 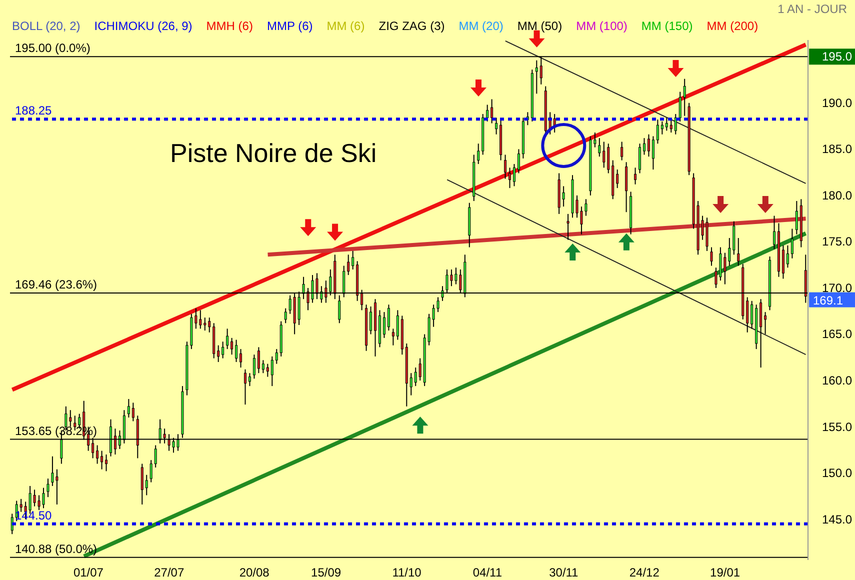 I want to click on y-tick-label: 165.0, so click(x=837, y=334).